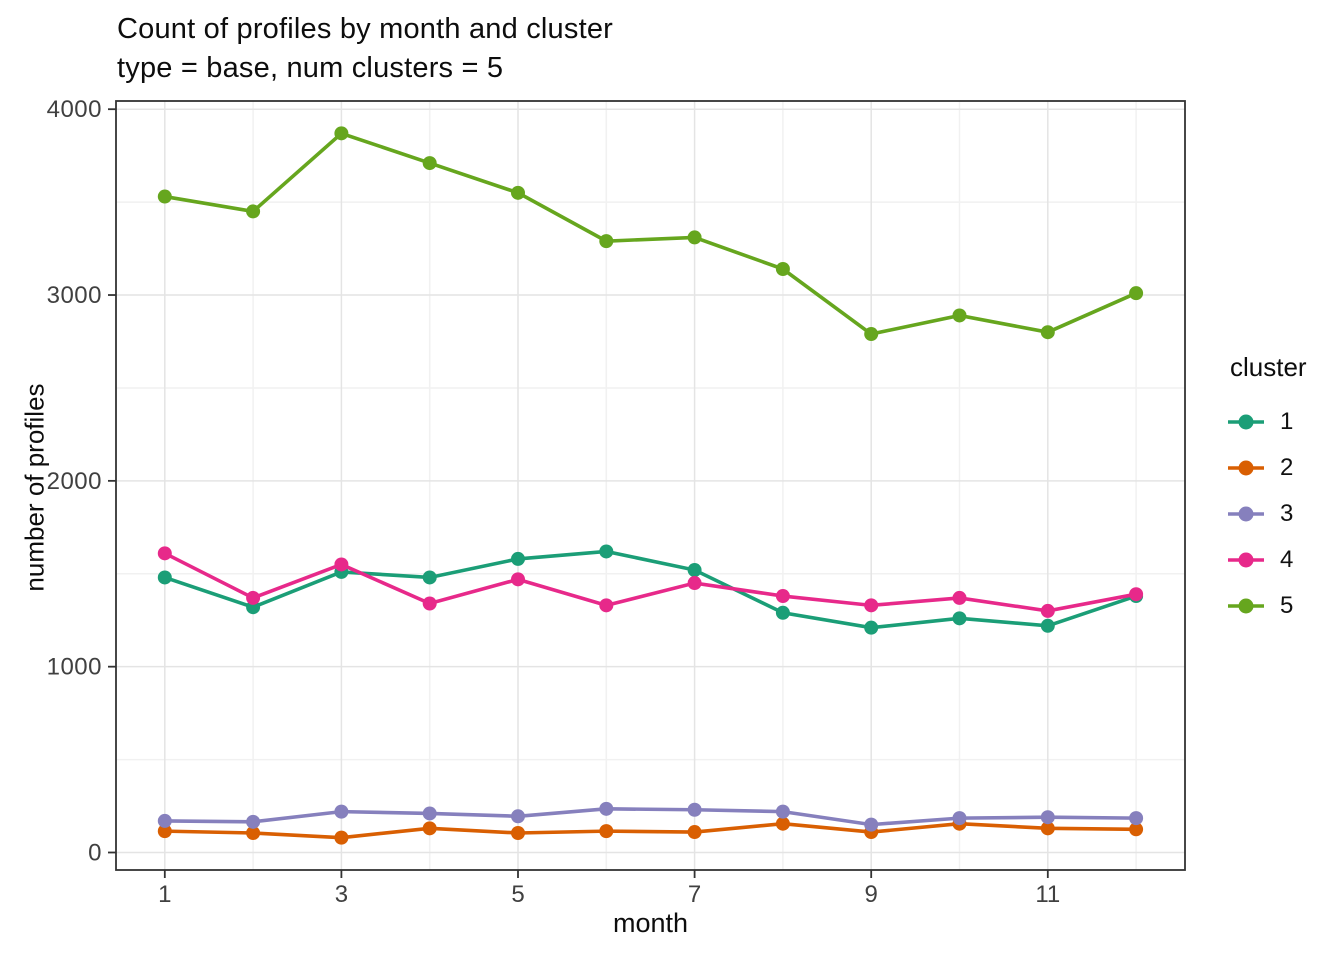  What do you see at coordinates (74, 109) in the screenshot?
I see `y-tick-label: 4000` at bounding box center [74, 109].